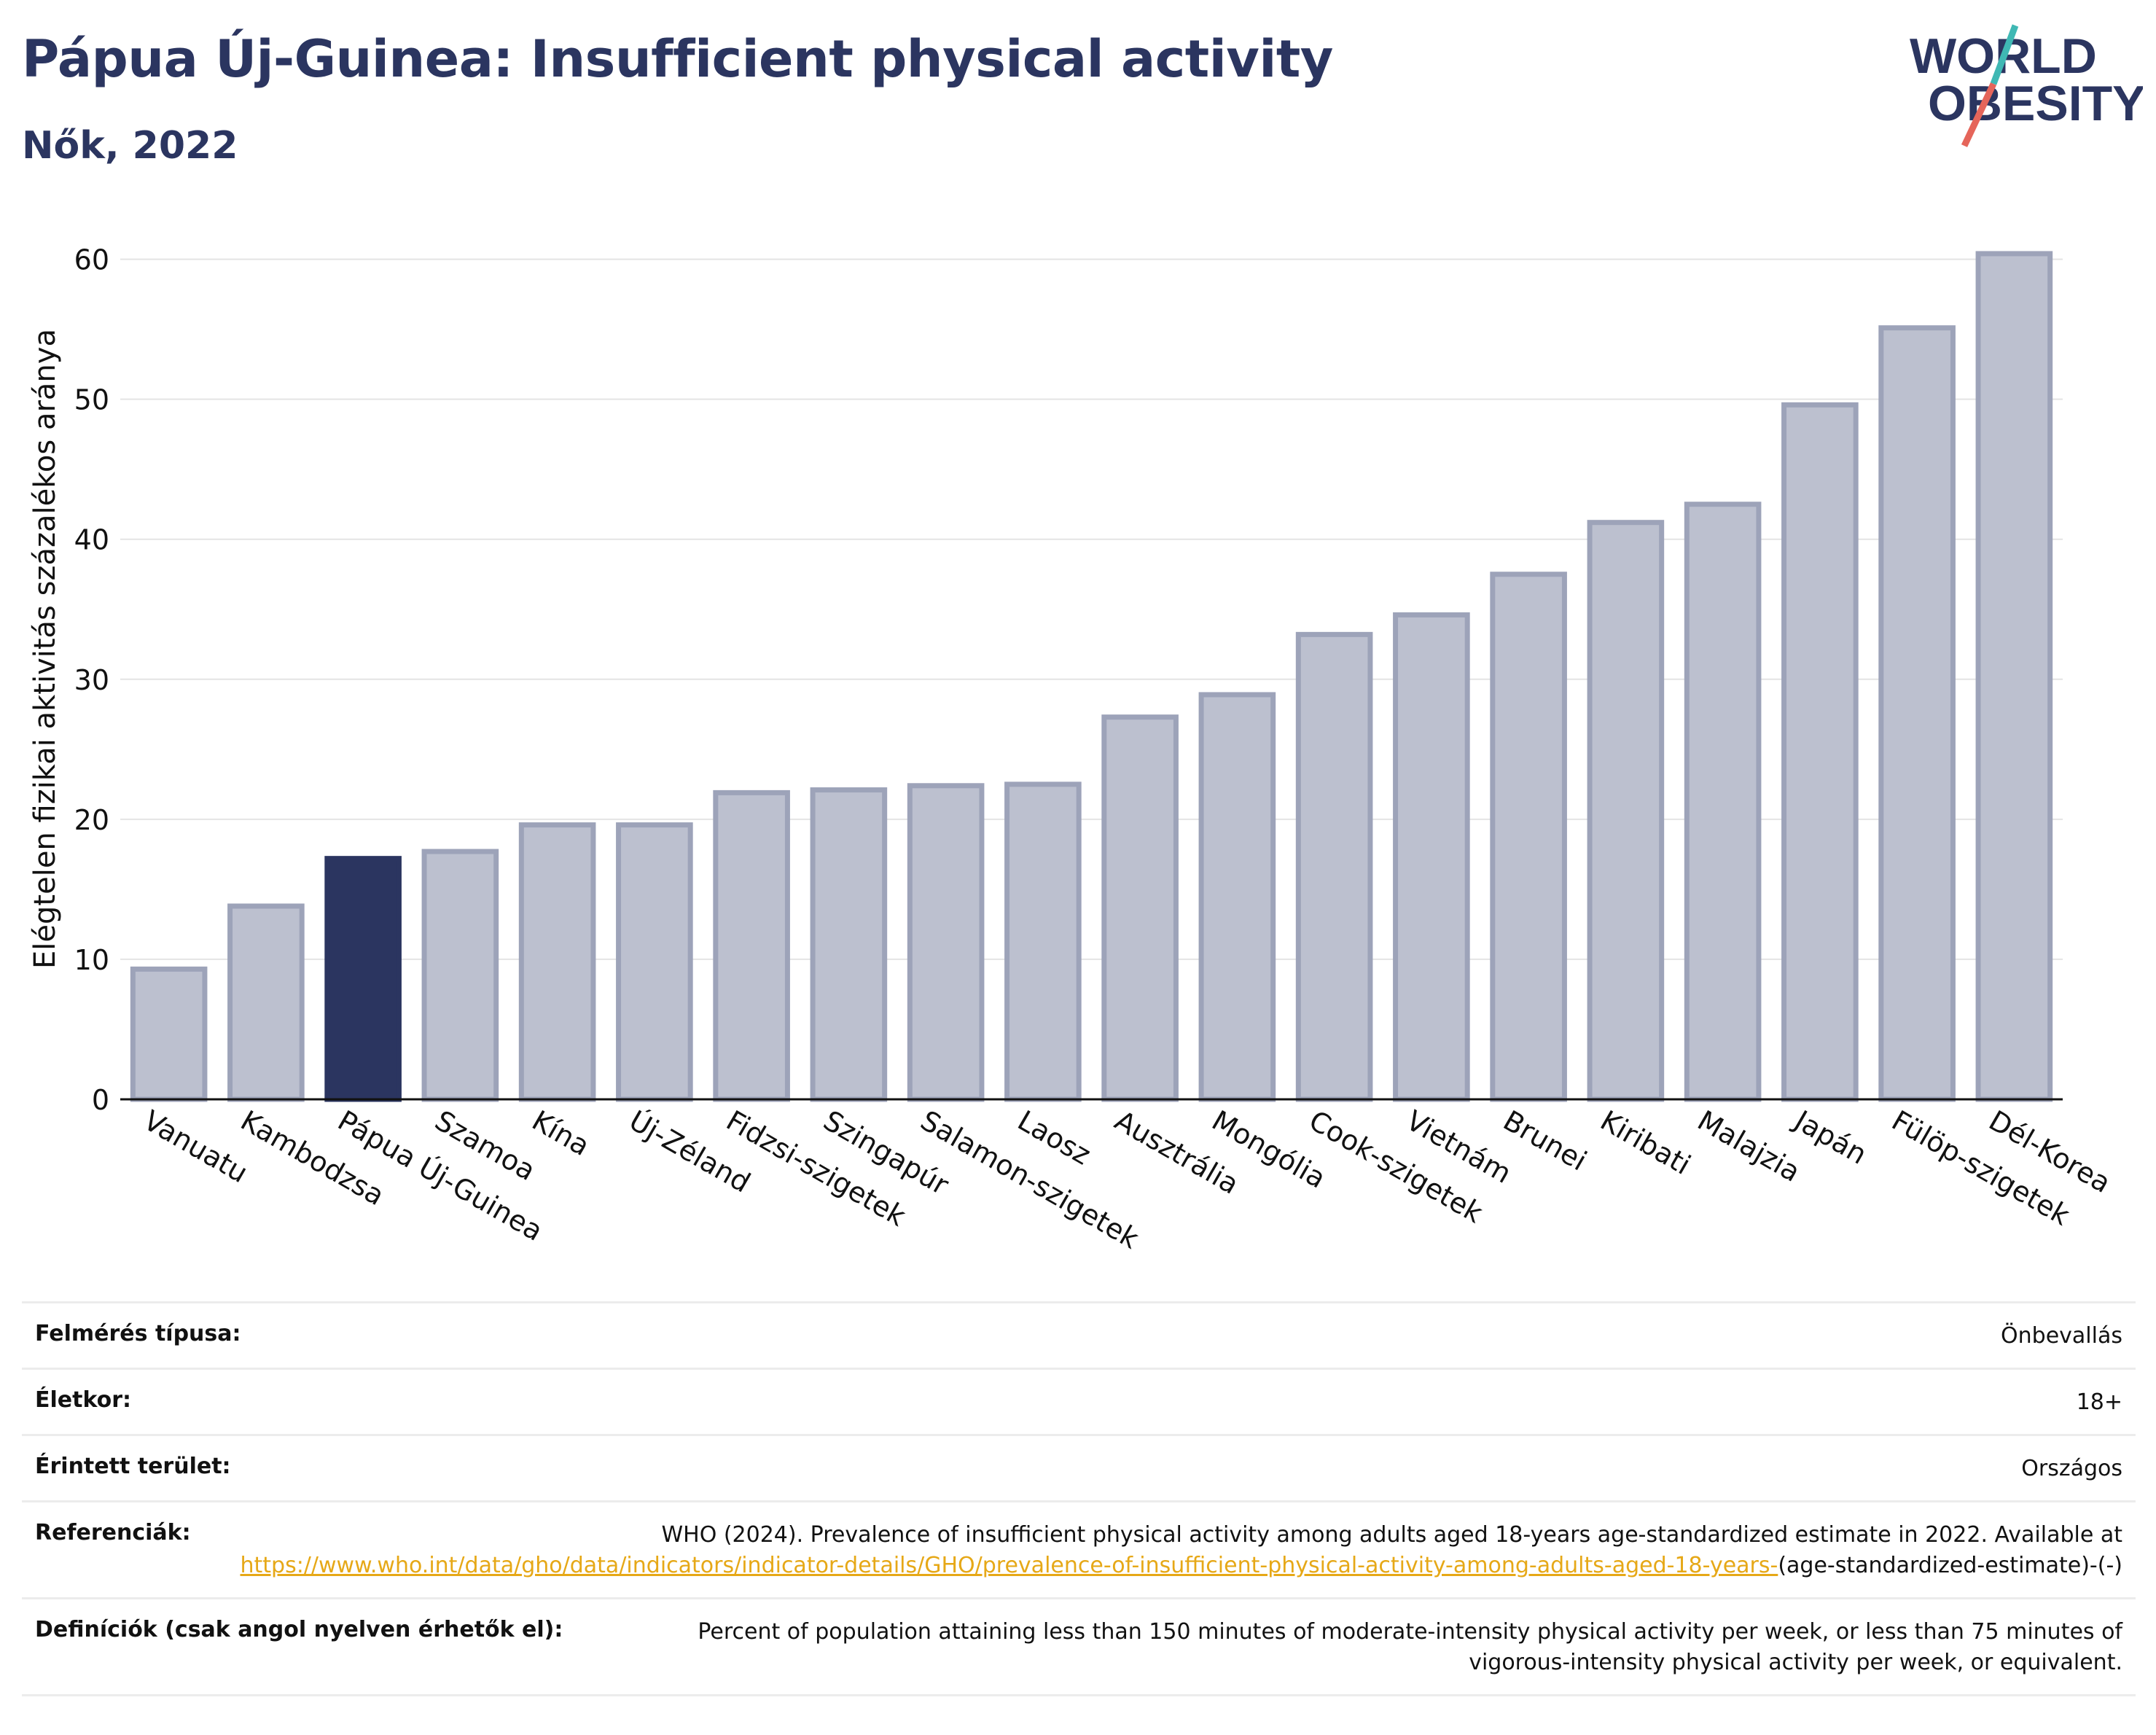  I want to click on meta-key: Érintett terület:, so click(133, 1466).